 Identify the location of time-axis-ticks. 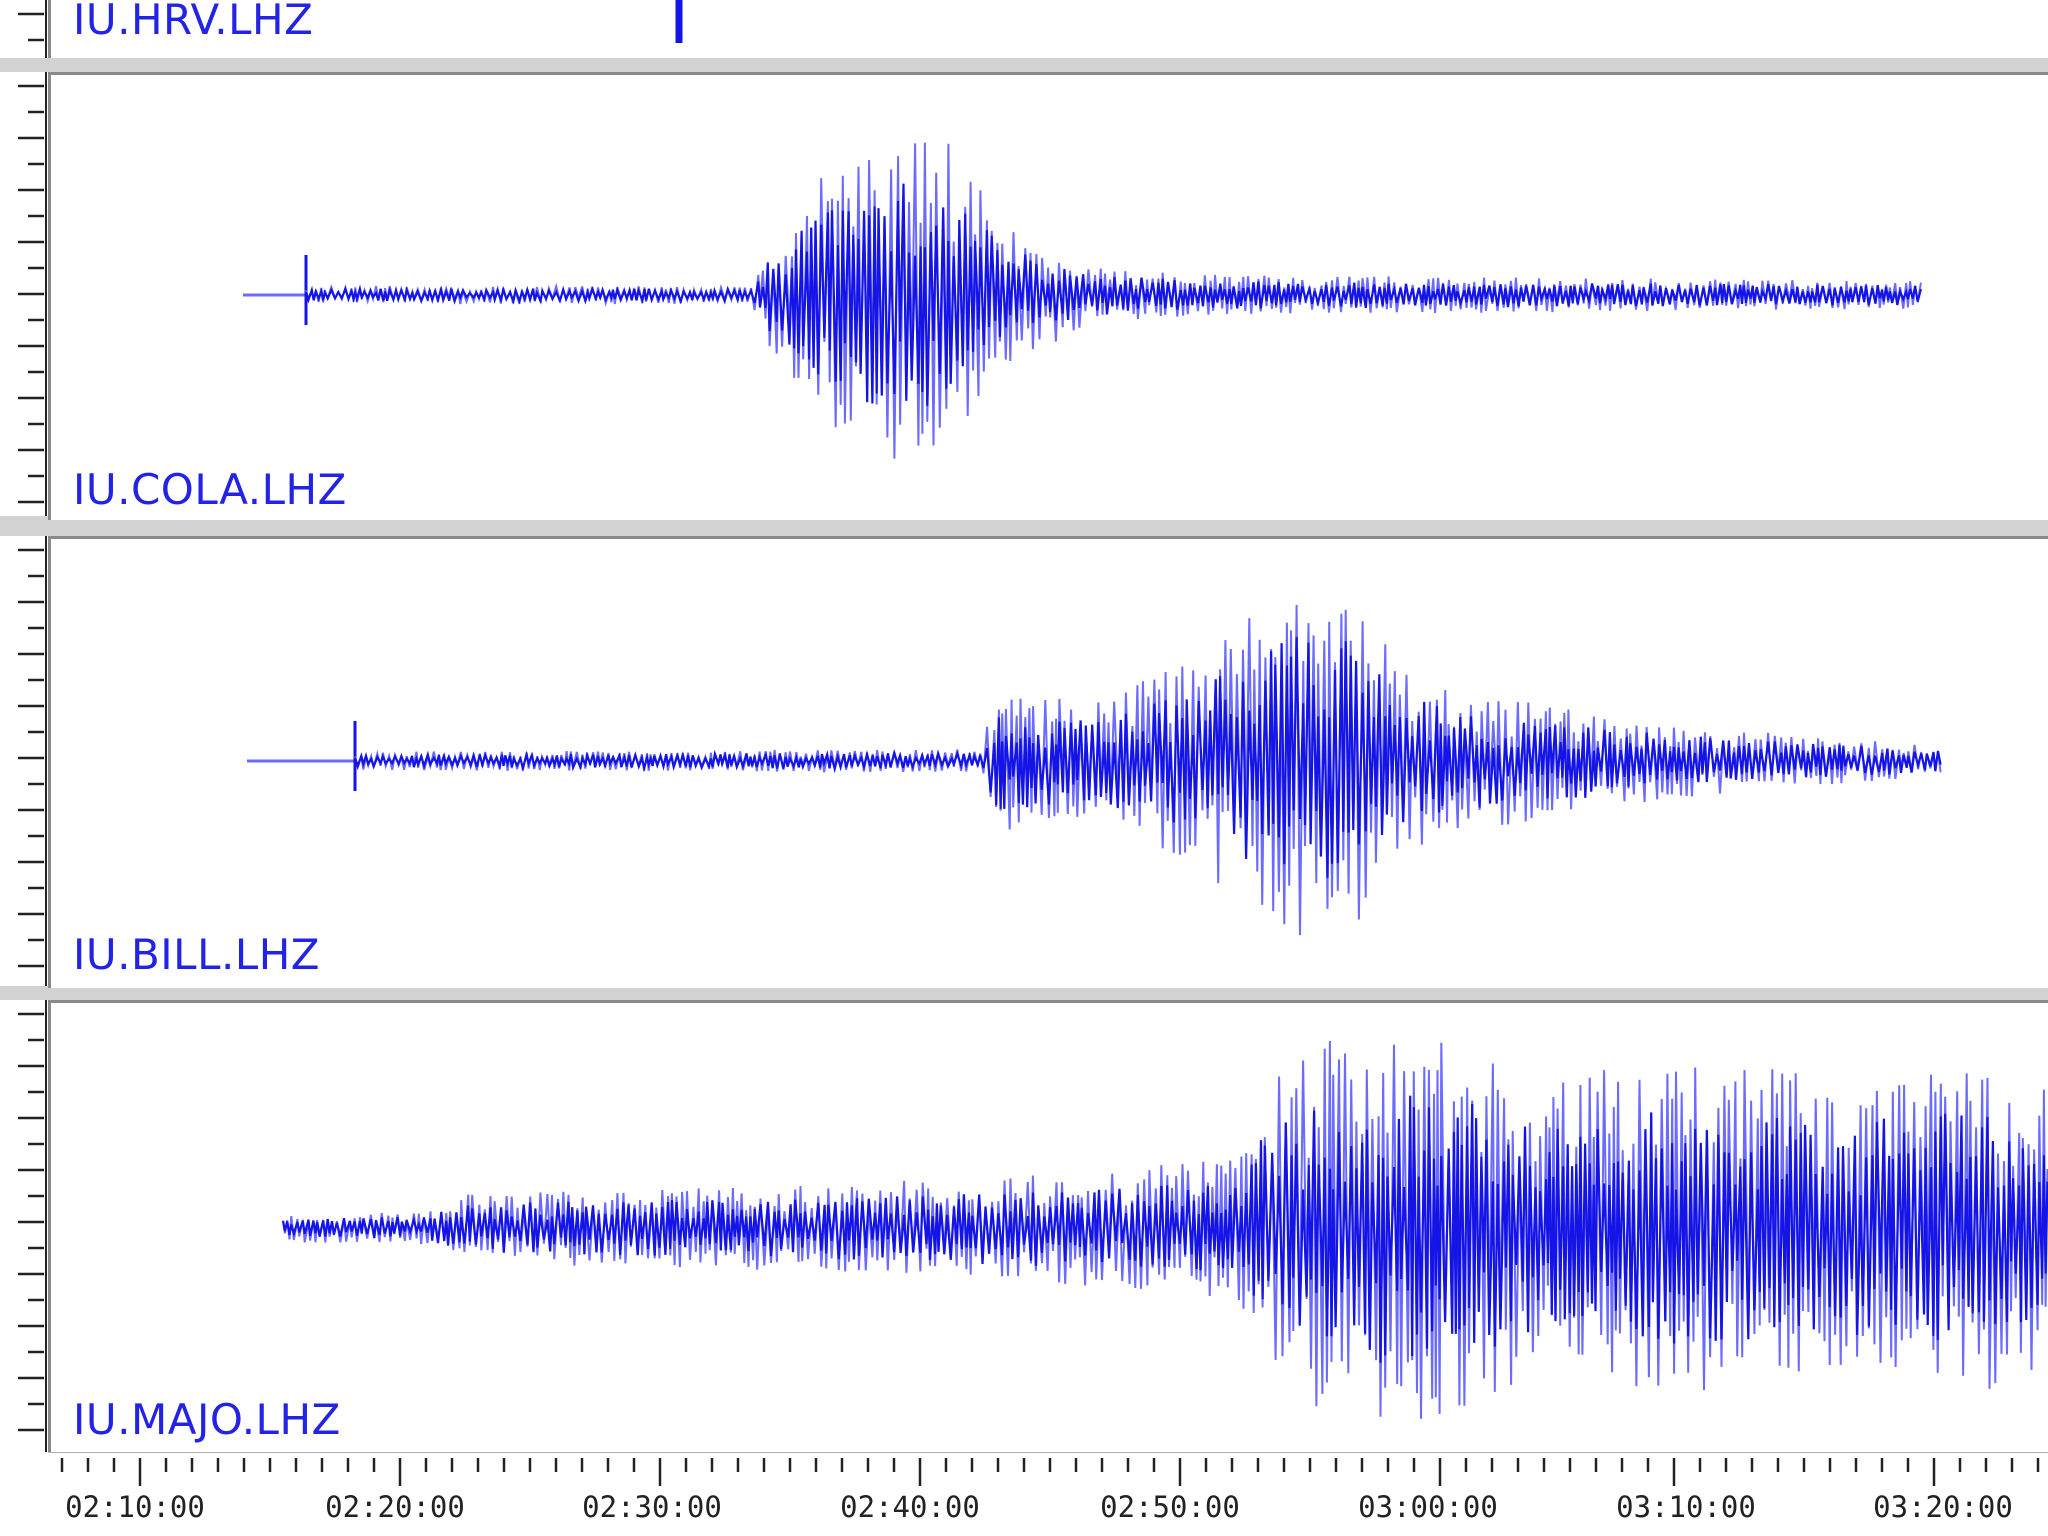
(1048, 1469).